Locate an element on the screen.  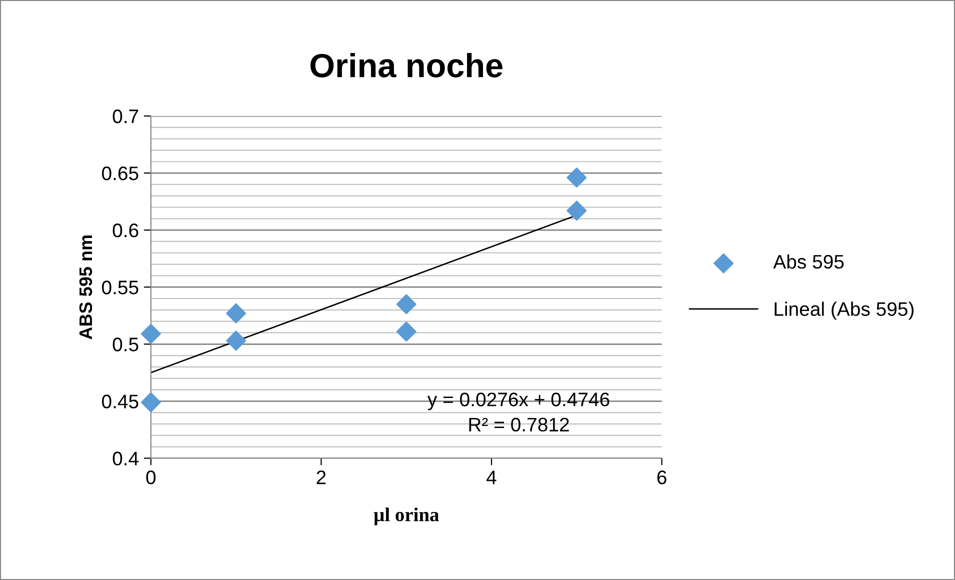
x-tick-label: 0 is located at coordinates (151, 477).